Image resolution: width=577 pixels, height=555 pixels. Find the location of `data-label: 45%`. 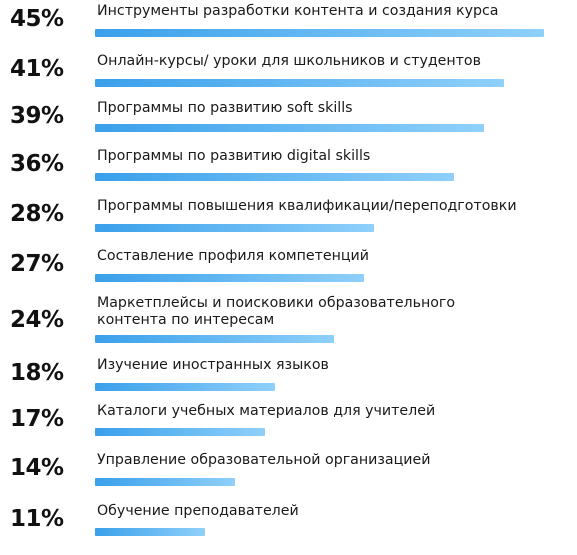

data-label: 45% is located at coordinates (37, 19).